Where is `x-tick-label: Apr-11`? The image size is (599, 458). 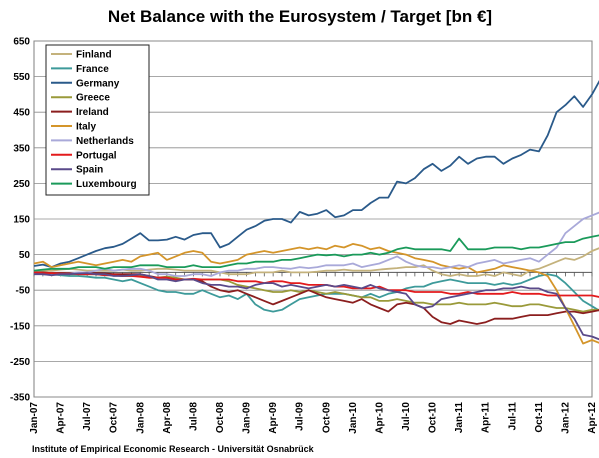 x-tick-label: Apr-11 is located at coordinates (486, 418).